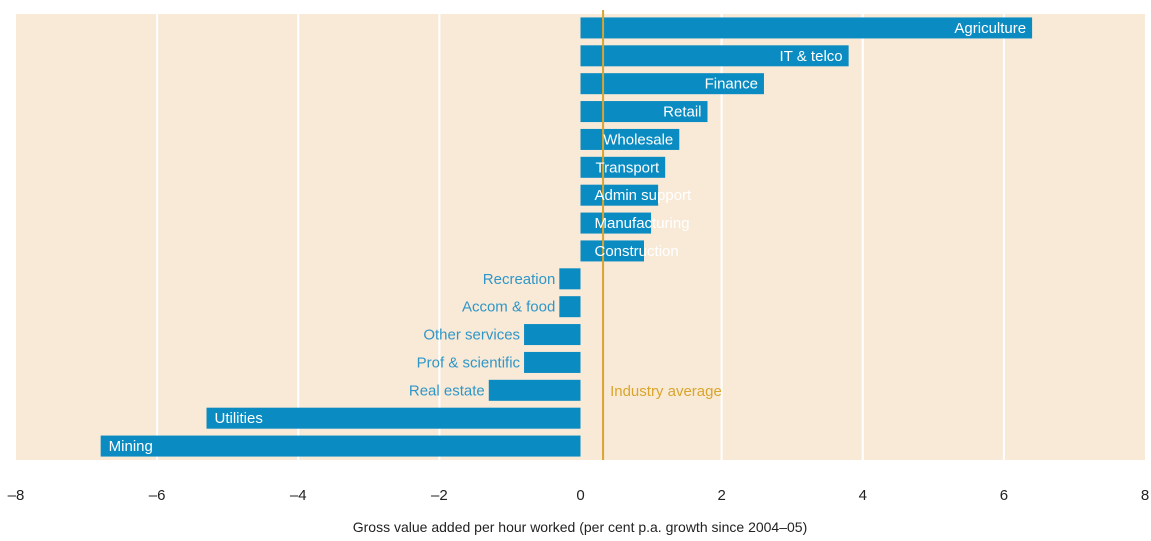 The image size is (1151, 541). What do you see at coordinates (811, 56) in the screenshot?
I see `bar-label: IT & telco` at bounding box center [811, 56].